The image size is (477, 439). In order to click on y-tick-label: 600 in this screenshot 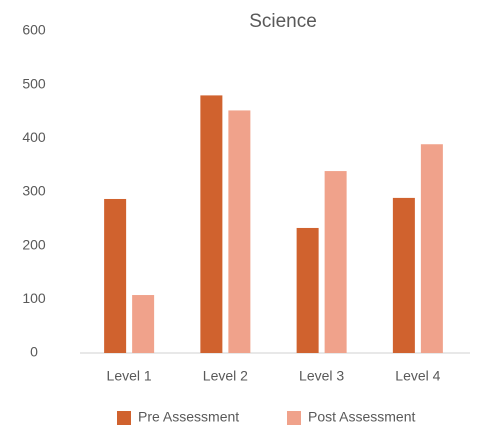, I will do `click(34, 30)`.